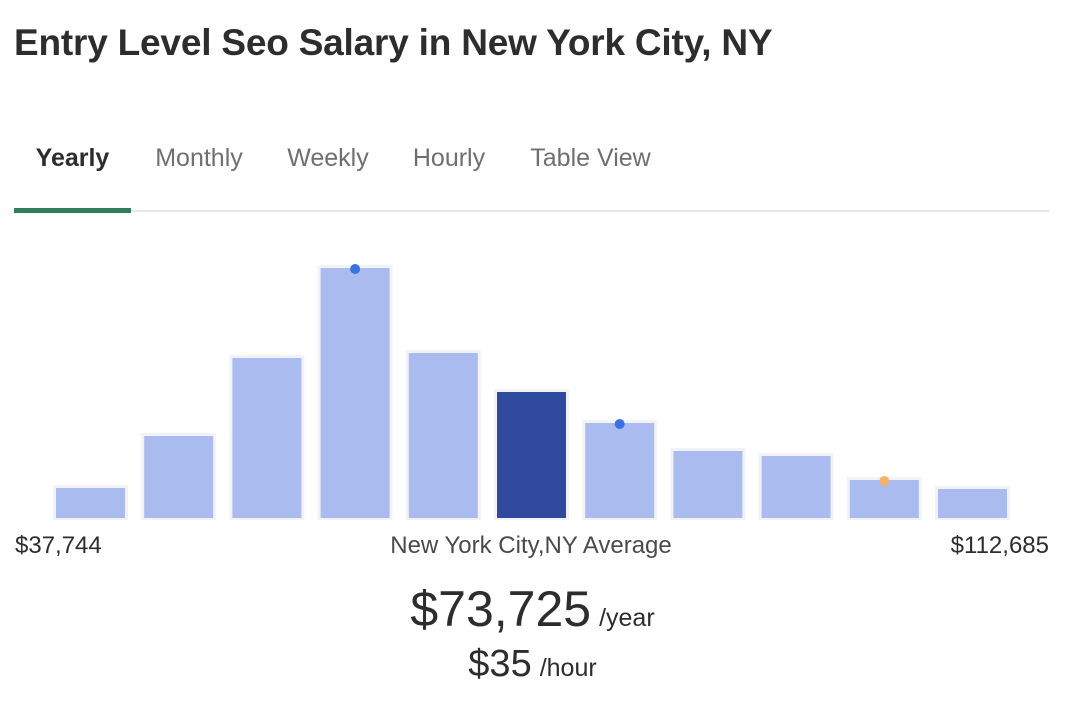 The height and width of the screenshot is (705, 1080). I want to click on tab-weekly: Weekly, so click(328, 158).